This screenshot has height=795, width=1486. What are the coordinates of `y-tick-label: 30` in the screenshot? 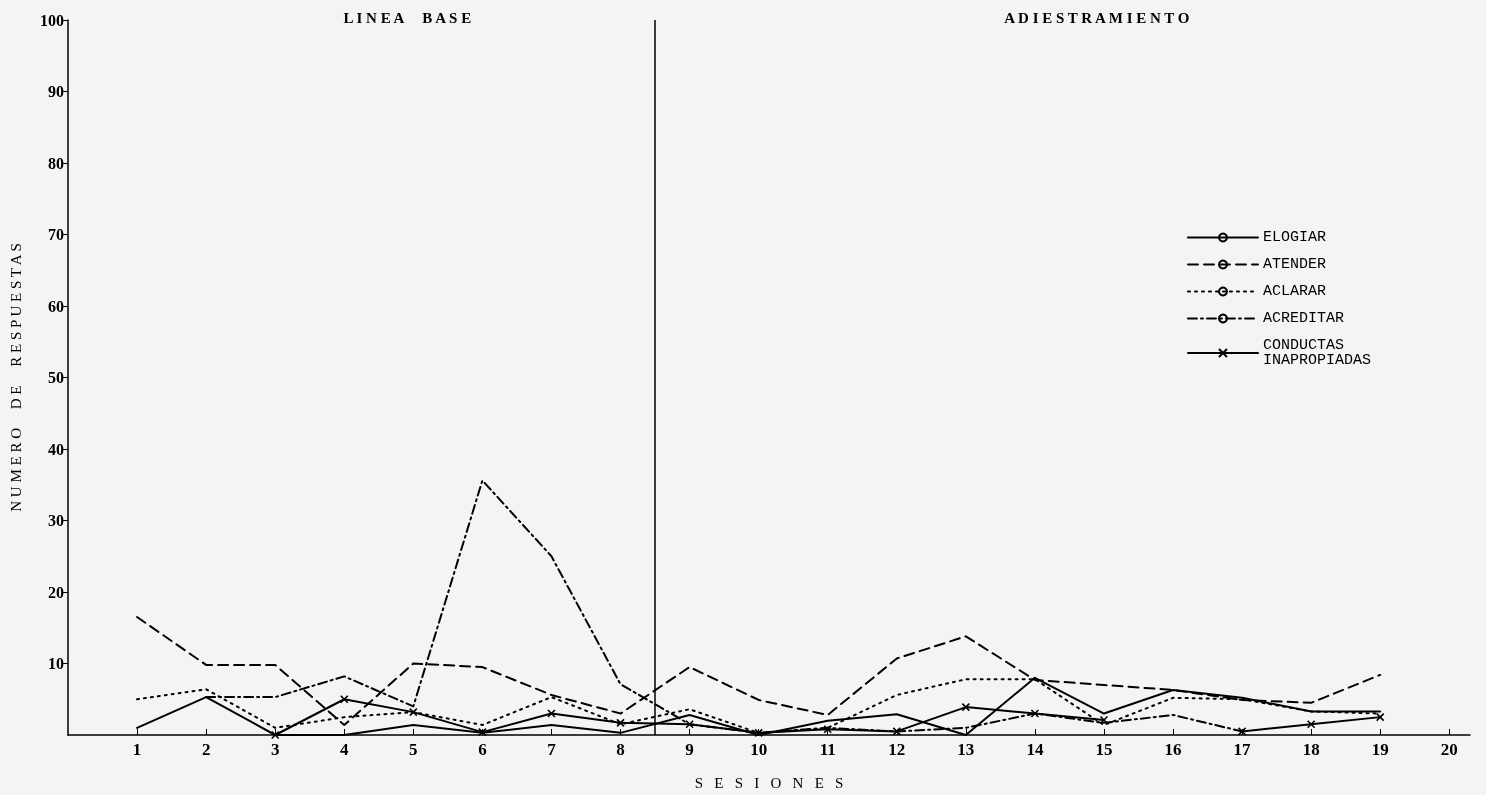 It's located at (56, 520).